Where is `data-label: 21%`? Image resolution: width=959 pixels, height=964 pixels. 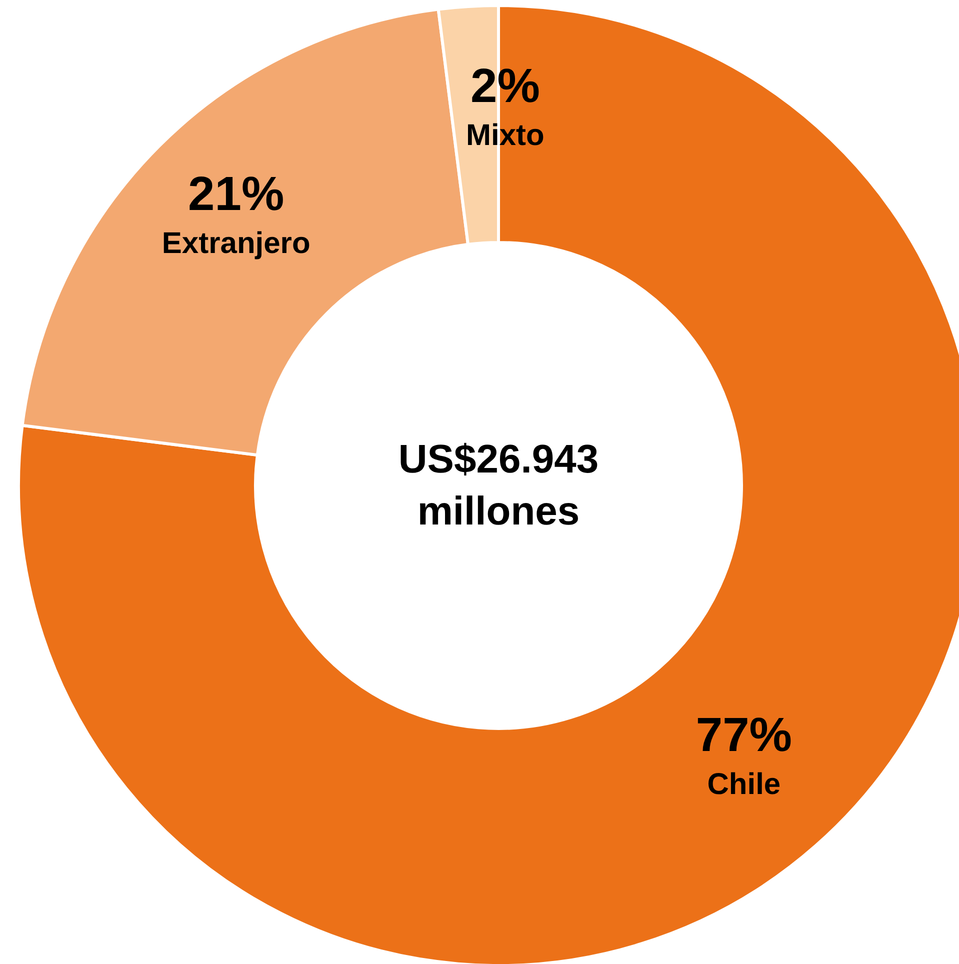 data-label: 21% is located at coordinates (236, 195).